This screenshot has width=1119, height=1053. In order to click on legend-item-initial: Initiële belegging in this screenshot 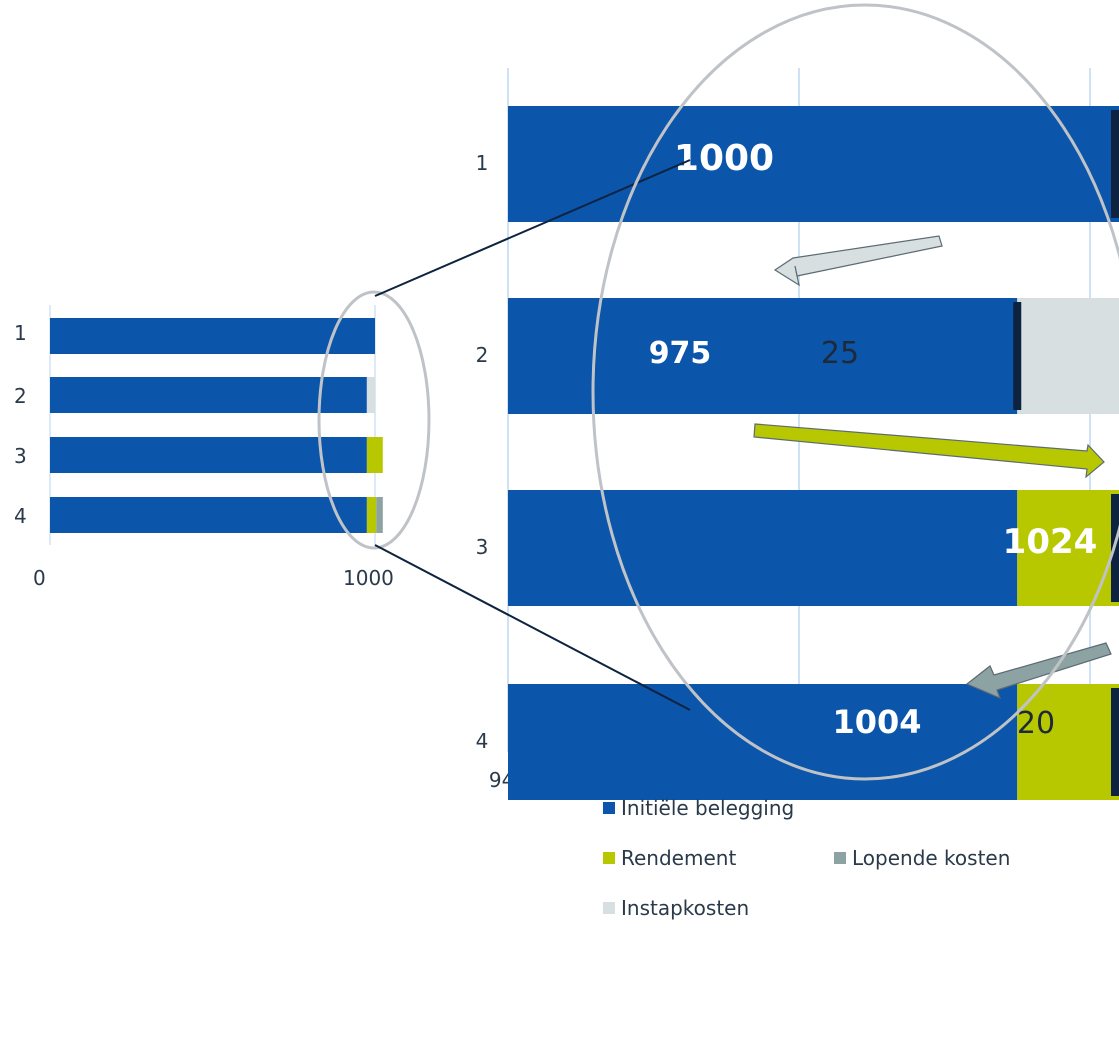, I will do `click(698, 808)`.